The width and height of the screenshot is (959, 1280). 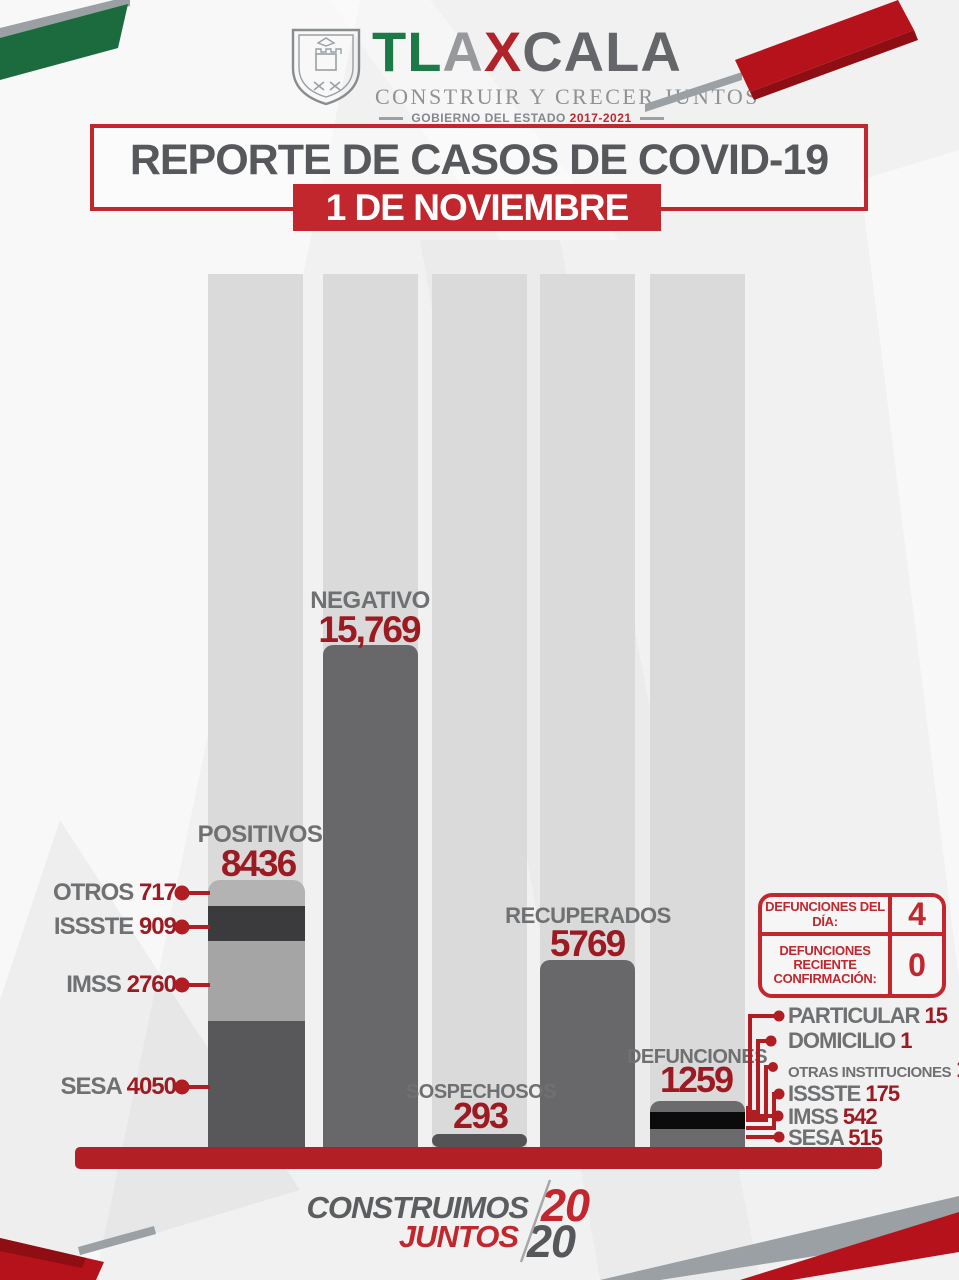 What do you see at coordinates (696, 1079) in the screenshot?
I see `value-defunciones: 1259` at bounding box center [696, 1079].